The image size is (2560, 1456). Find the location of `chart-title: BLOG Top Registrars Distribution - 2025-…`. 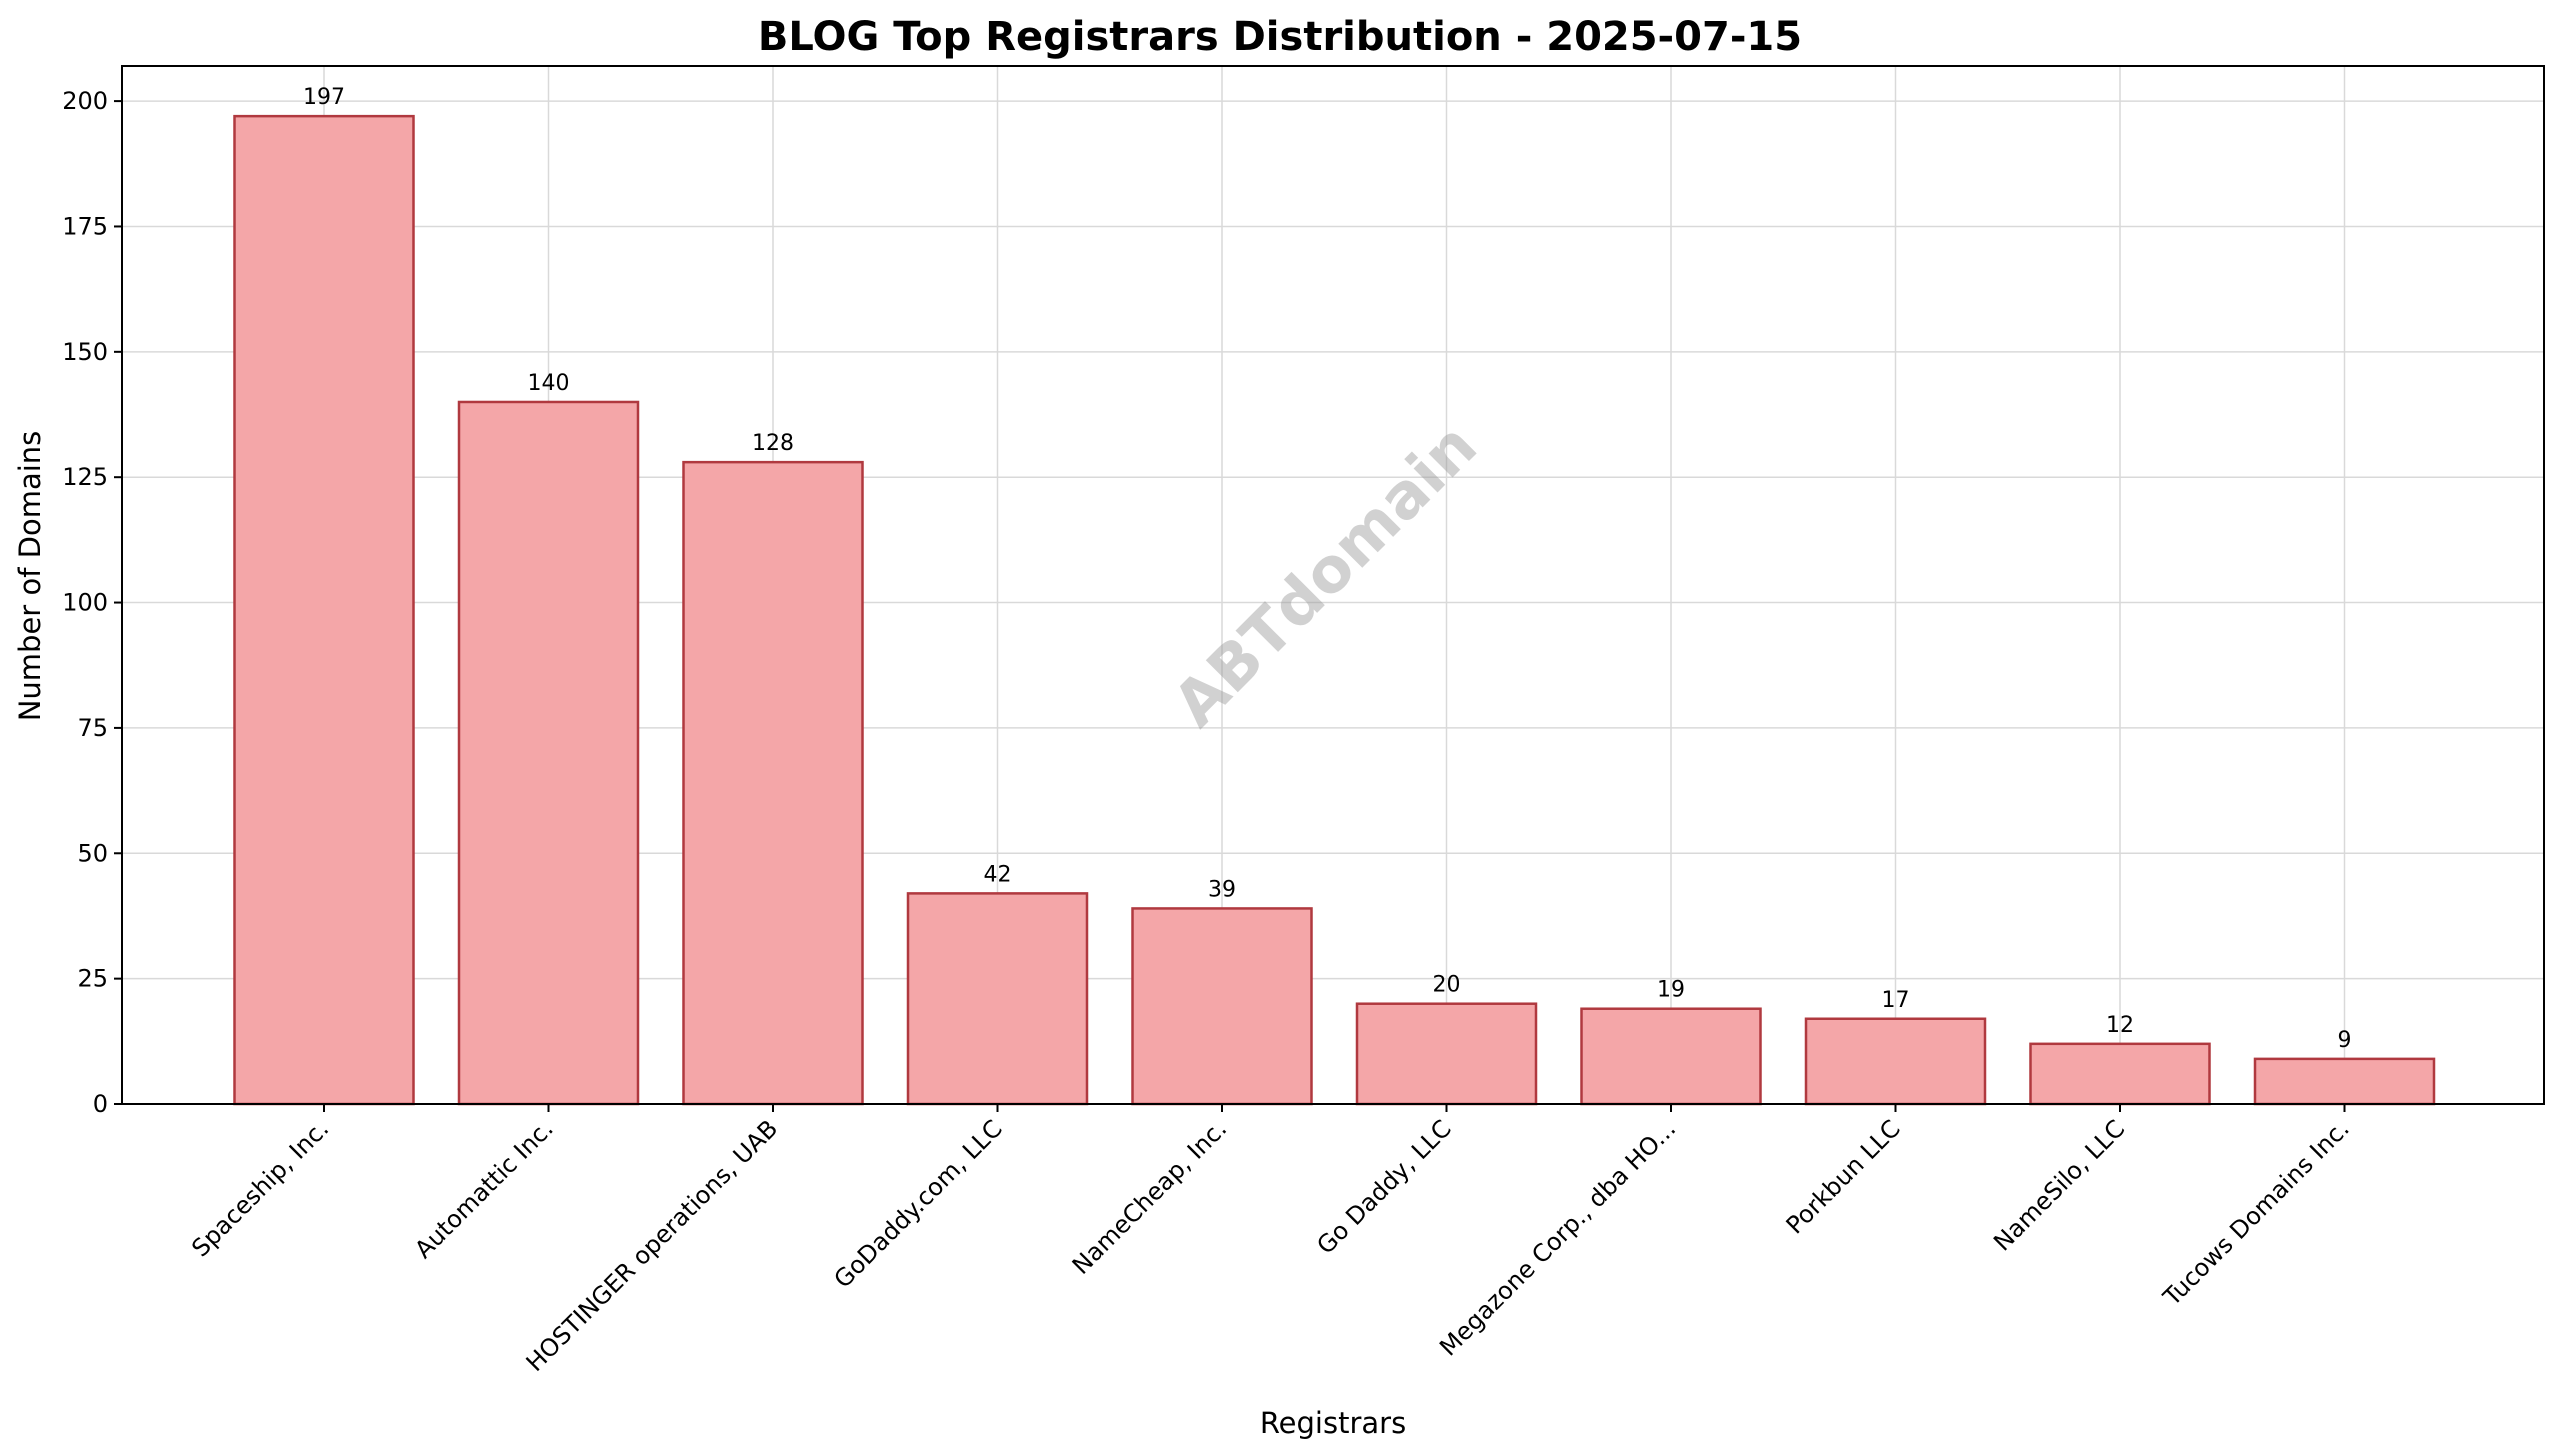

chart-title: BLOG Top Registrars Distribution - 2025-… is located at coordinates (1280, 37).